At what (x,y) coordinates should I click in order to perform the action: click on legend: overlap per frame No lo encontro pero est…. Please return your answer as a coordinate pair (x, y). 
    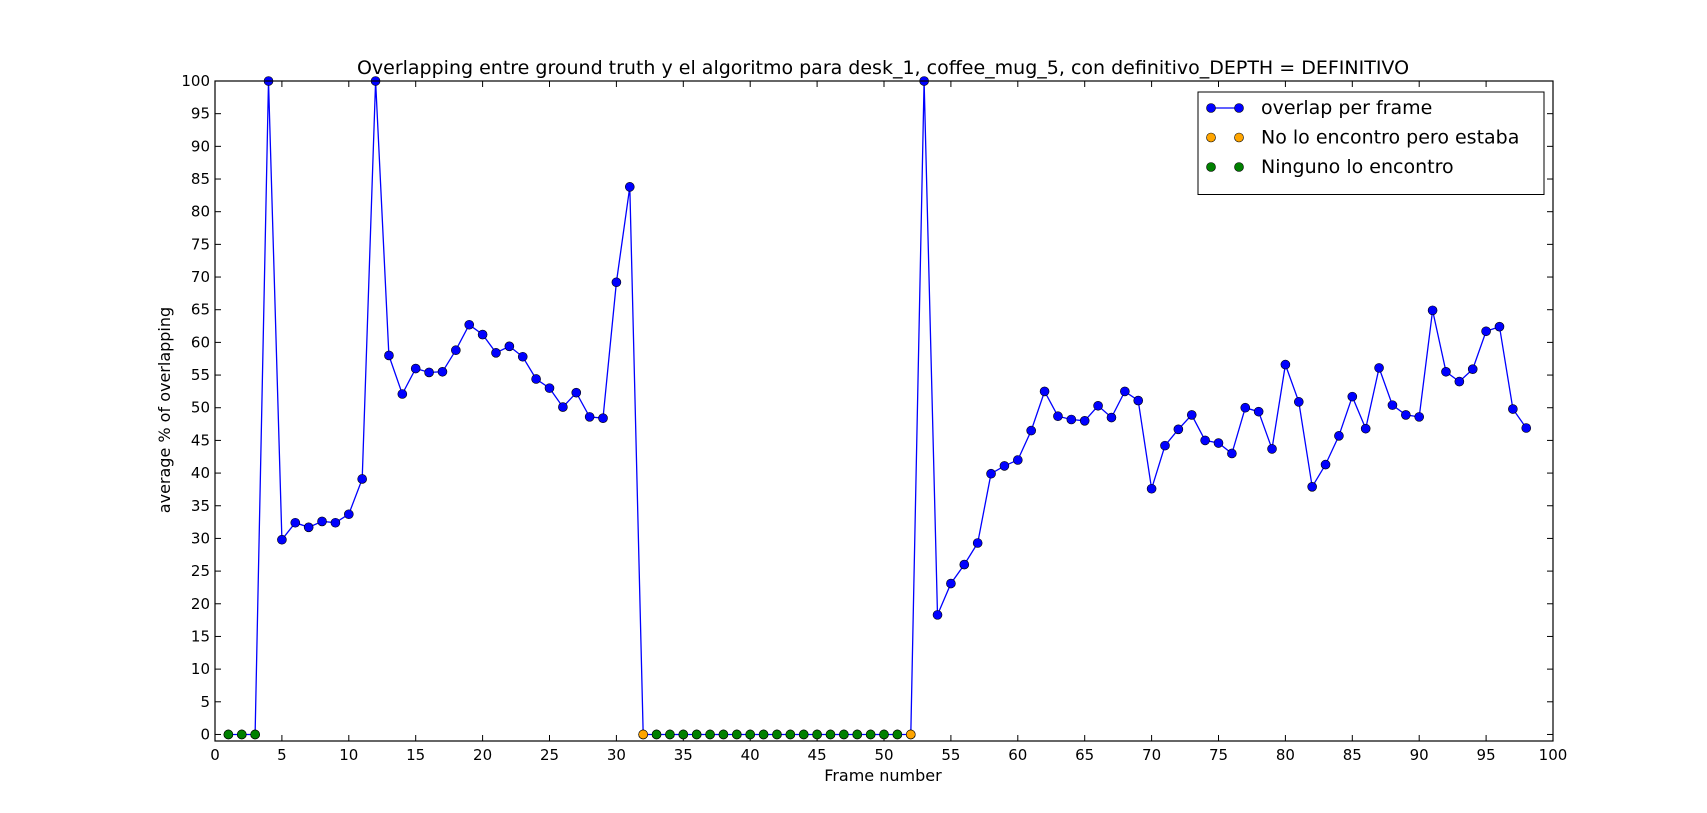
    Looking at the image, I should click on (1371, 143).